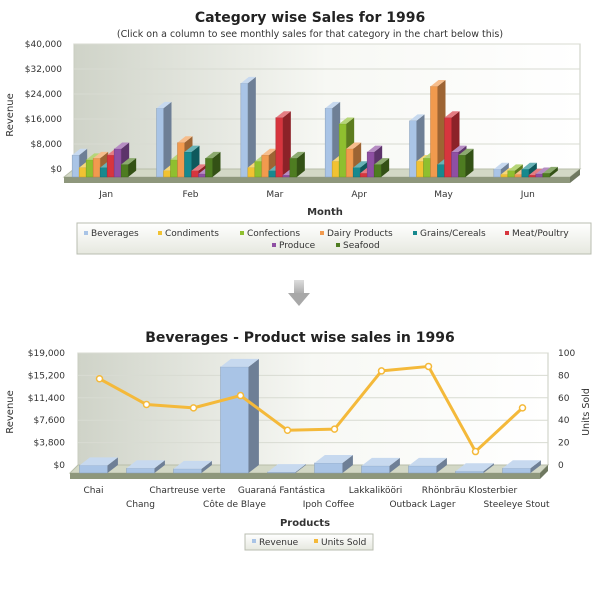  Describe the element at coordinates (380, 461) in the screenshot. I see `bar-lakkalik-ri-top` at that location.